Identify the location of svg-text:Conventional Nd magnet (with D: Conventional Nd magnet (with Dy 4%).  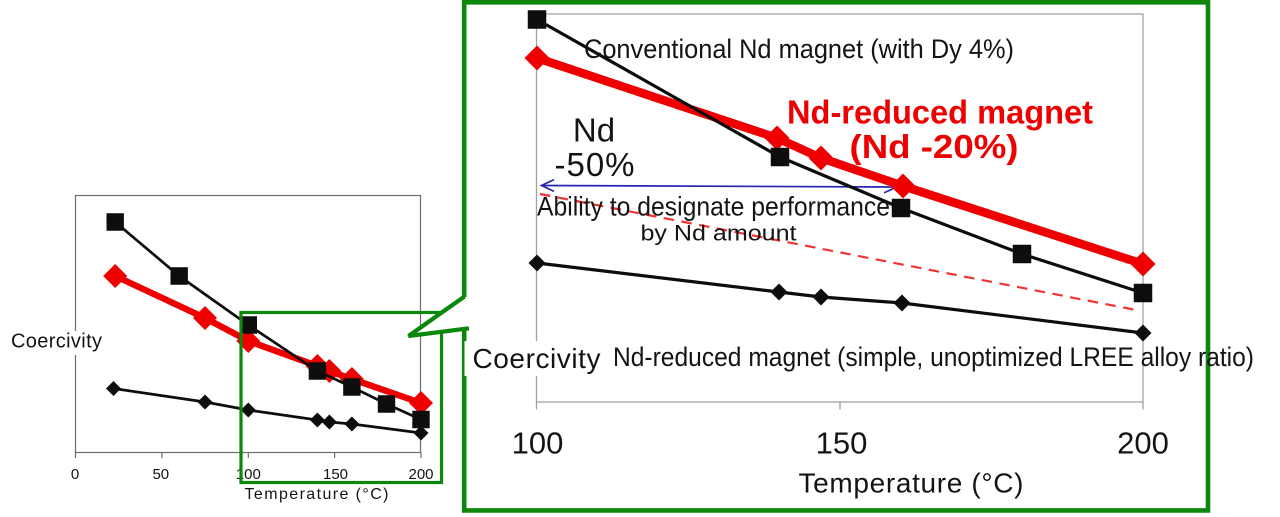
(799, 49).